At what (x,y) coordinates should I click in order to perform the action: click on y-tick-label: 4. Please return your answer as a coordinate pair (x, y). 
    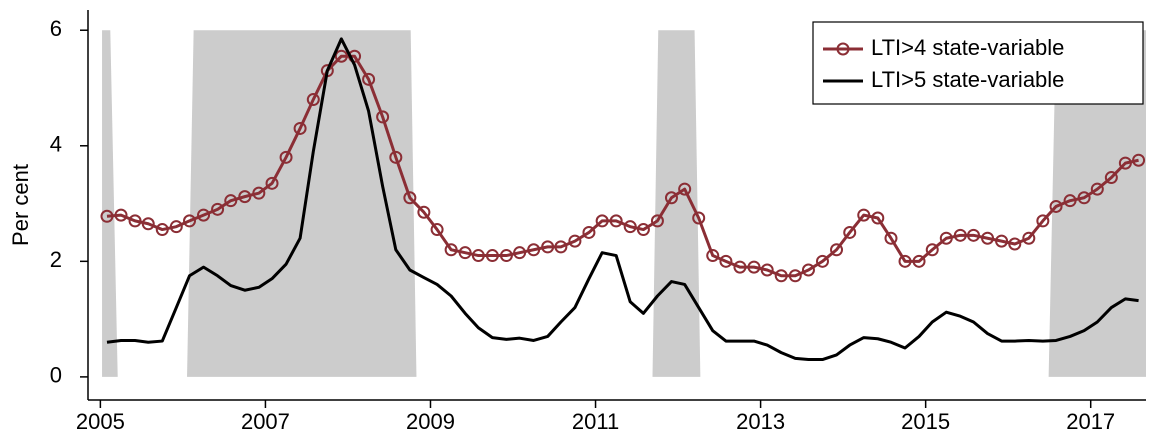
    Looking at the image, I should click on (56, 144).